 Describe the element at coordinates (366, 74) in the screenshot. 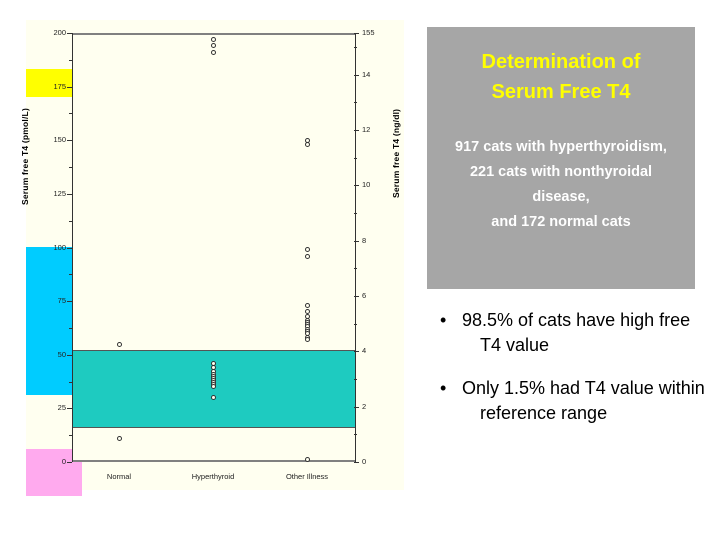

I see `y-tick-label-right: 14` at that location.